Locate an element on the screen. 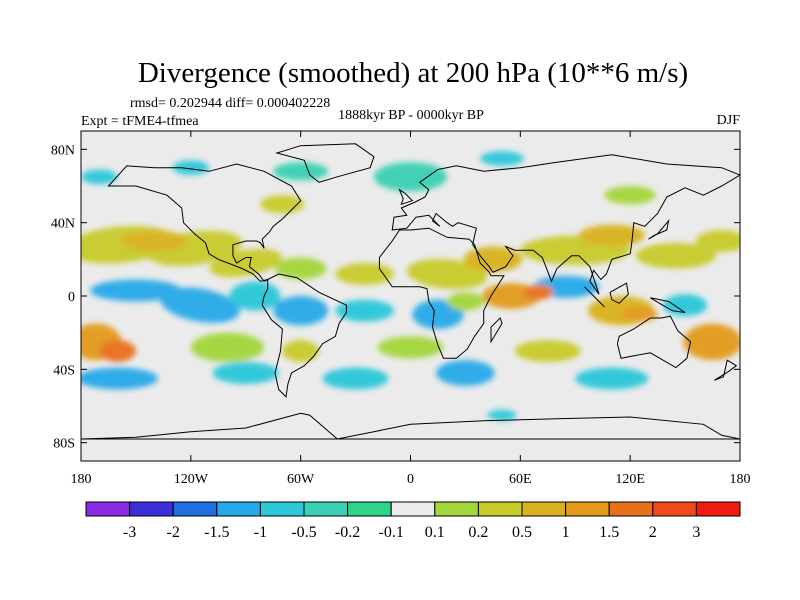 Image resolution: width=800 pixels, height=600 pixels. south-america-coastline is located at coordinates (304, 335).